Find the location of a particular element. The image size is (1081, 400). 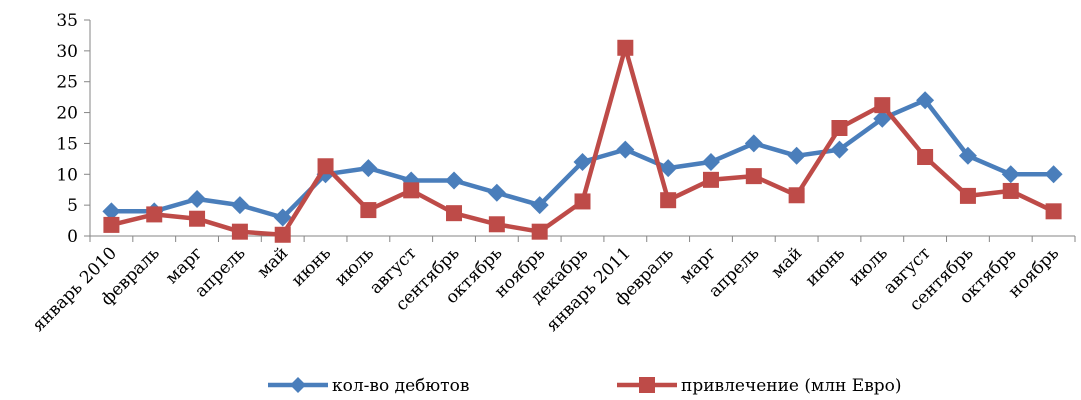

legend-label: привлечение (млн Евро) is located at coordinates (791, 386).